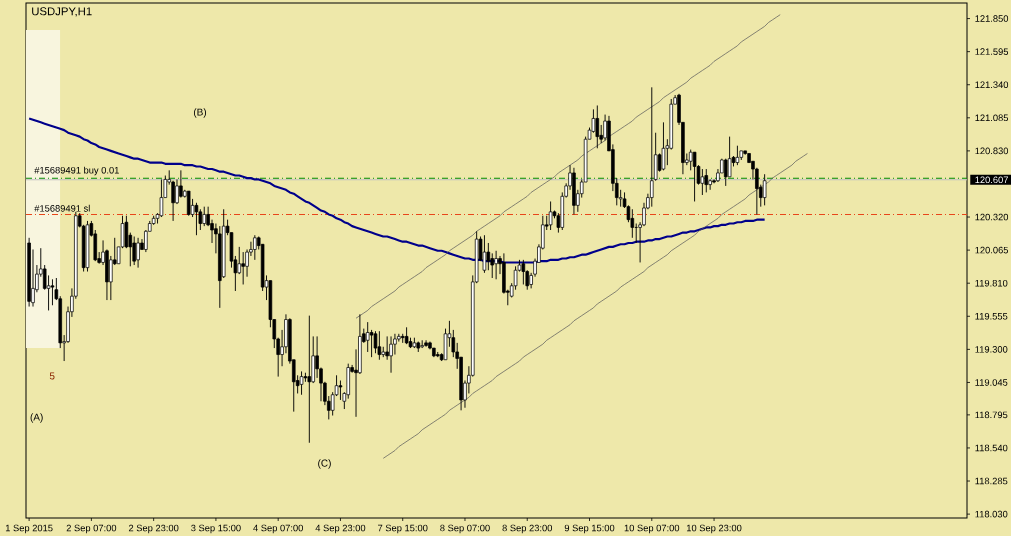 The height and width of the screenshot is (536, 1011). What do you see at coordinates (91, 529) in the screenshot?
I see `x-tick-label: 2 Sep 07:00` at bounding box center [91, 529].